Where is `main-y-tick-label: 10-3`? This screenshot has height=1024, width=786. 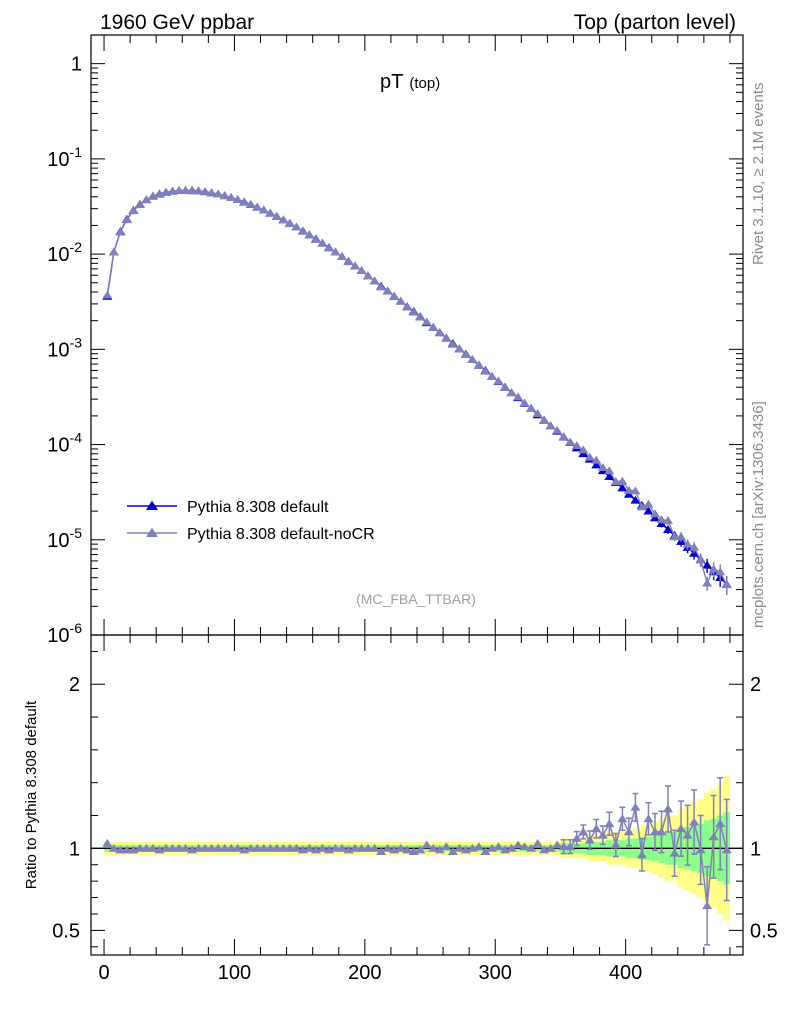 main-y-tick-label: 10-3 is located at coordinates (64, 347).